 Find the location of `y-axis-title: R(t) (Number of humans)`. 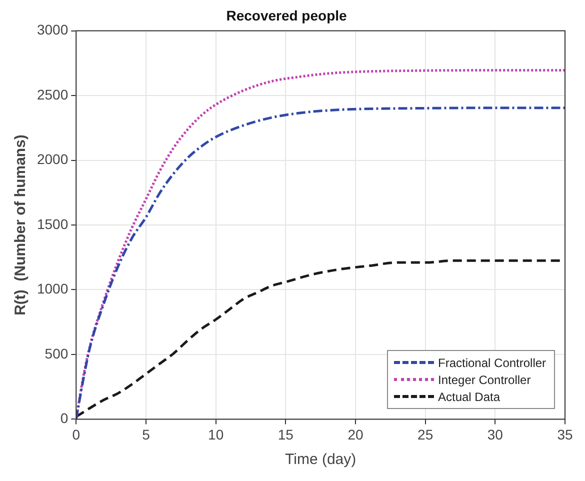

y-axis-title: R(t) (Number of humans) is located at coordinates (21, 225).